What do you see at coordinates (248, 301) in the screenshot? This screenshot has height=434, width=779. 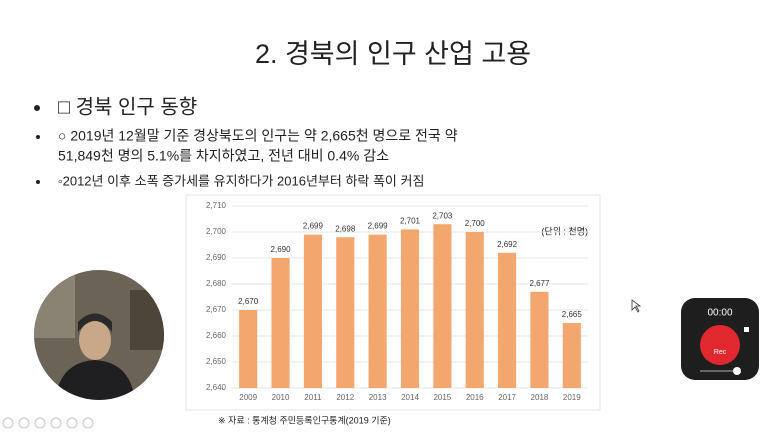 I see `data-label: 2,670` at bounding box center [248, 301].